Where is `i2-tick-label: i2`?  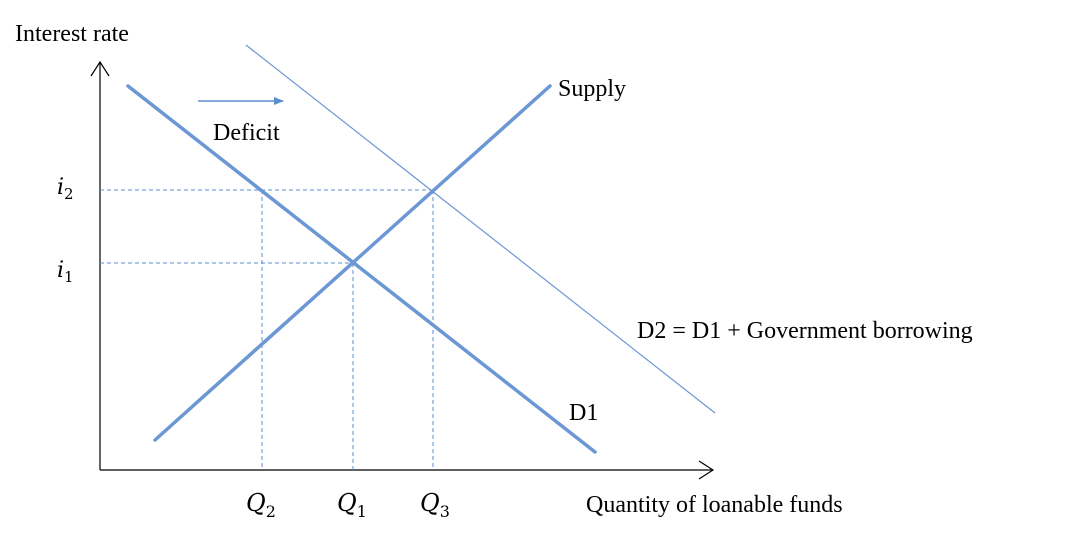
i2-tick-label: i2 is located at coordinates (65, 189).